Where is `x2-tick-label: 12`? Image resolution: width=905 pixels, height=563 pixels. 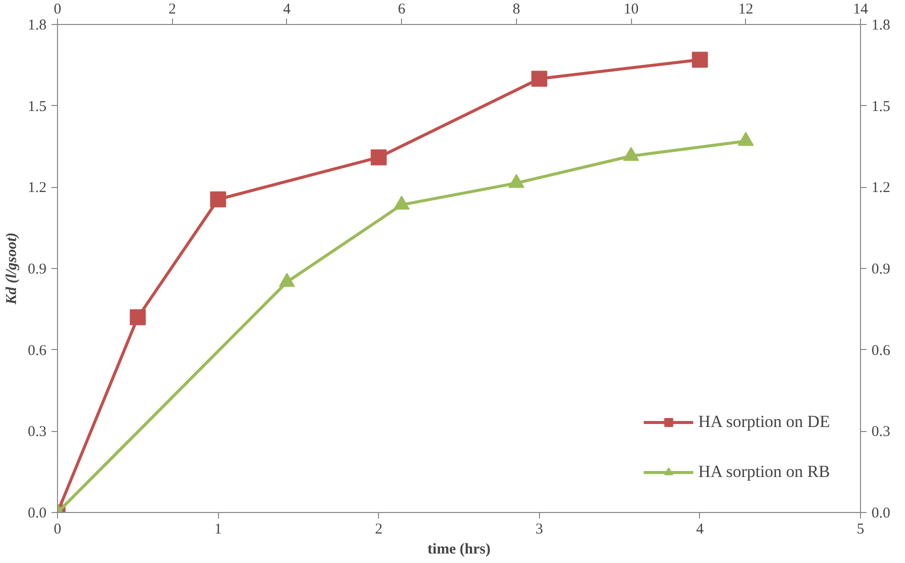
x2-tick-label: 12 is located at coordinates (746, 10).